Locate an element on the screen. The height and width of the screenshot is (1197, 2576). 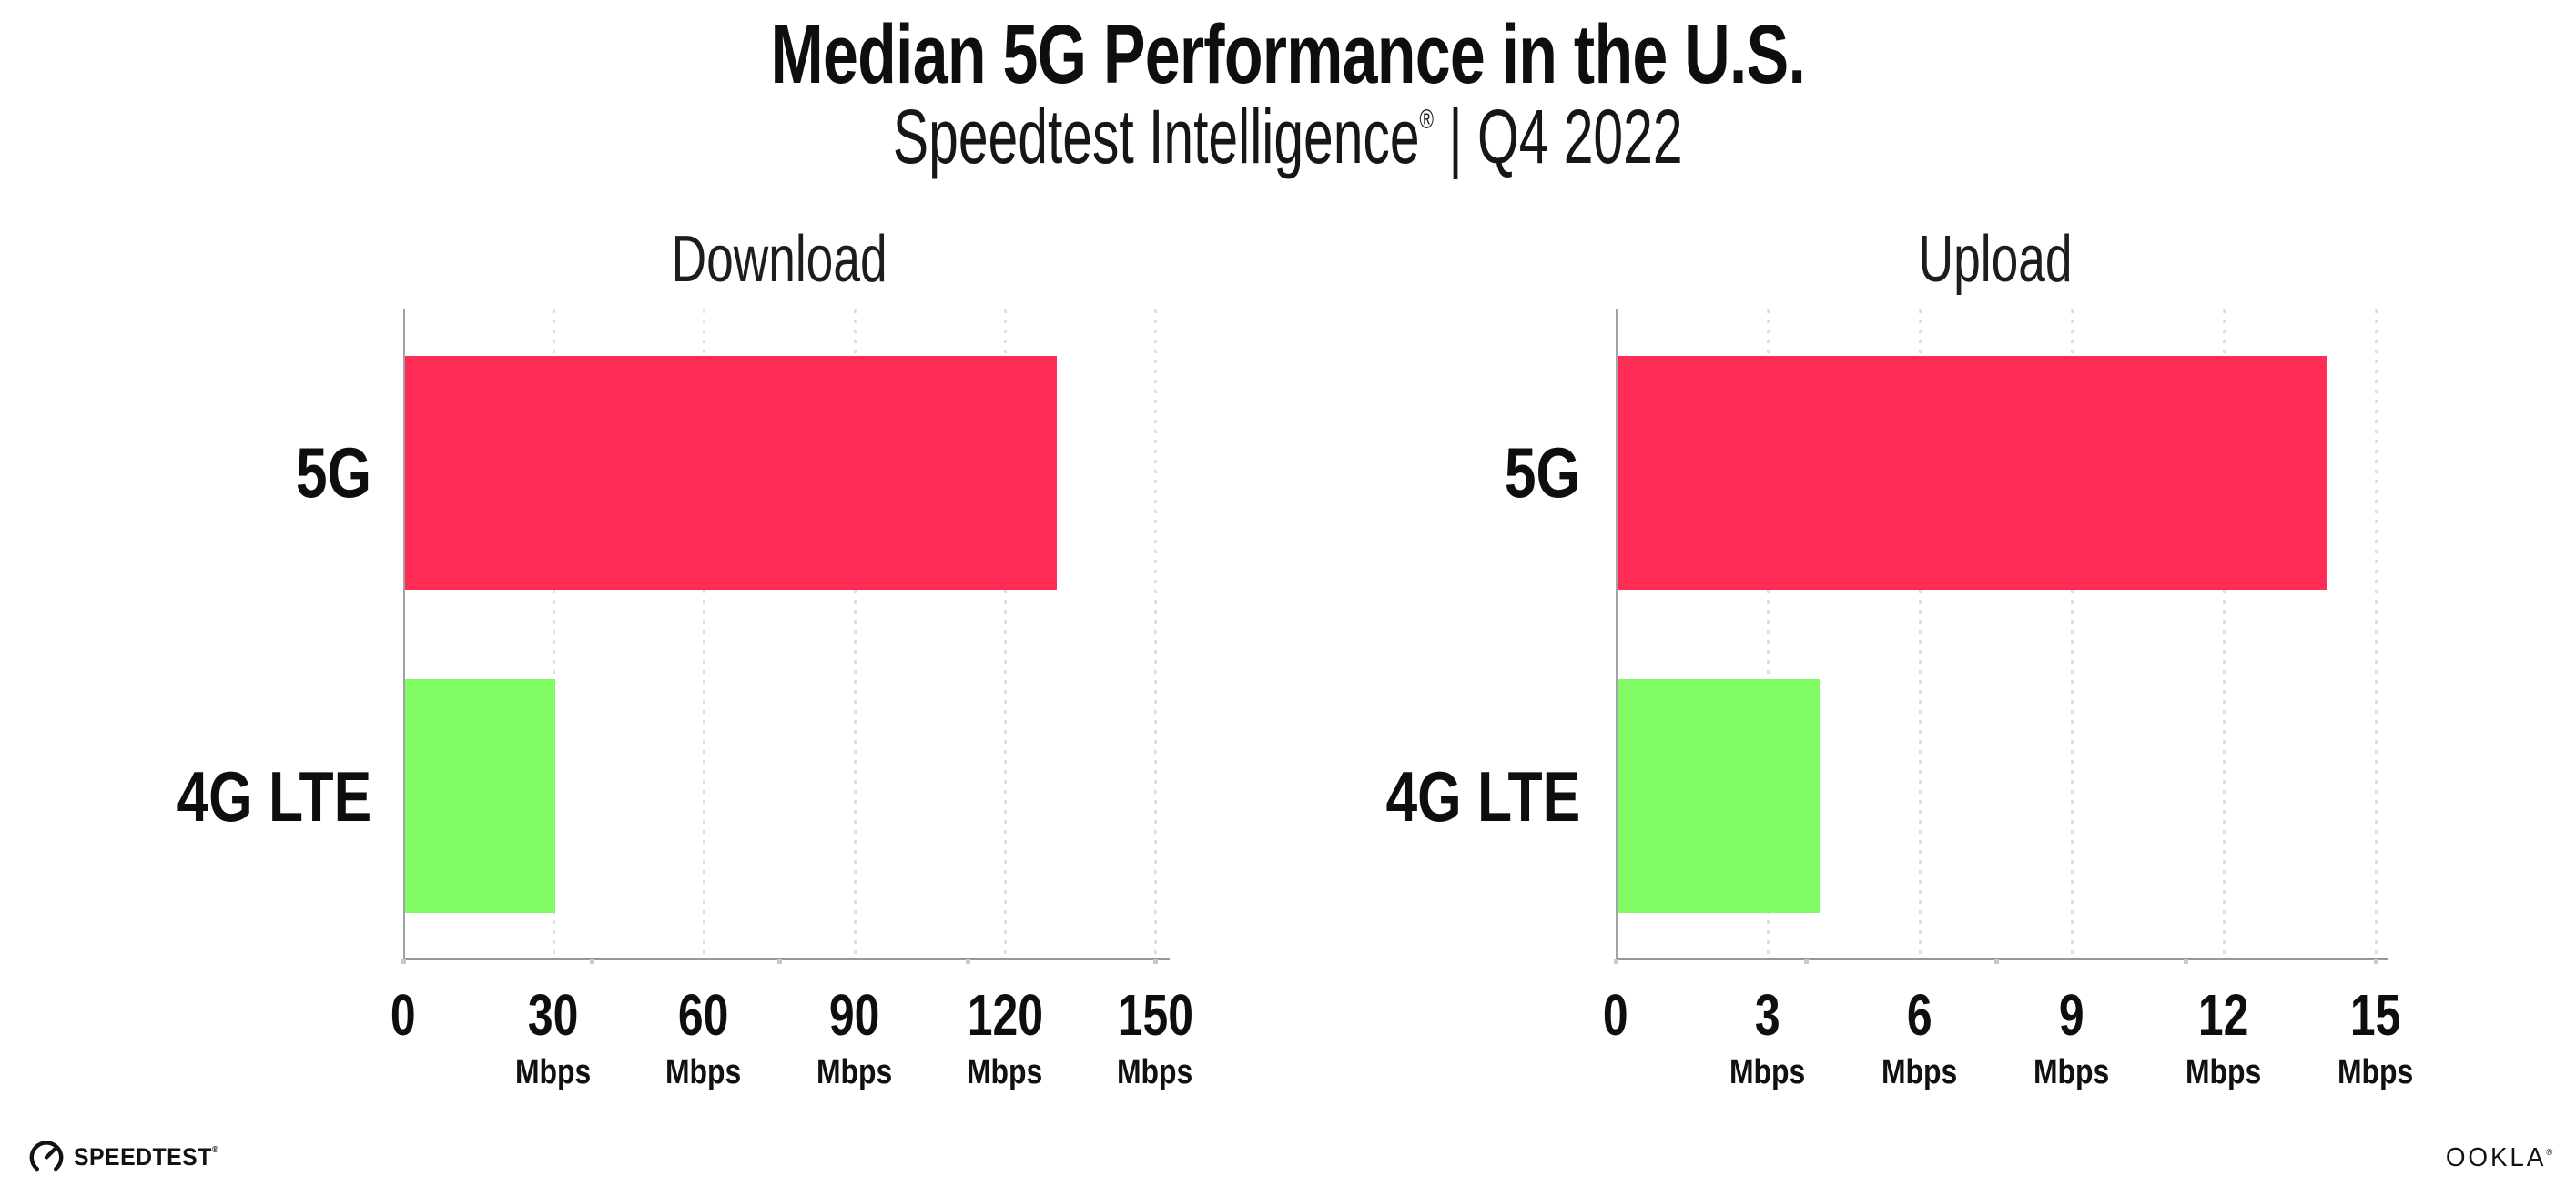
tick-value: 60 is located at coordinates (703, 1015).